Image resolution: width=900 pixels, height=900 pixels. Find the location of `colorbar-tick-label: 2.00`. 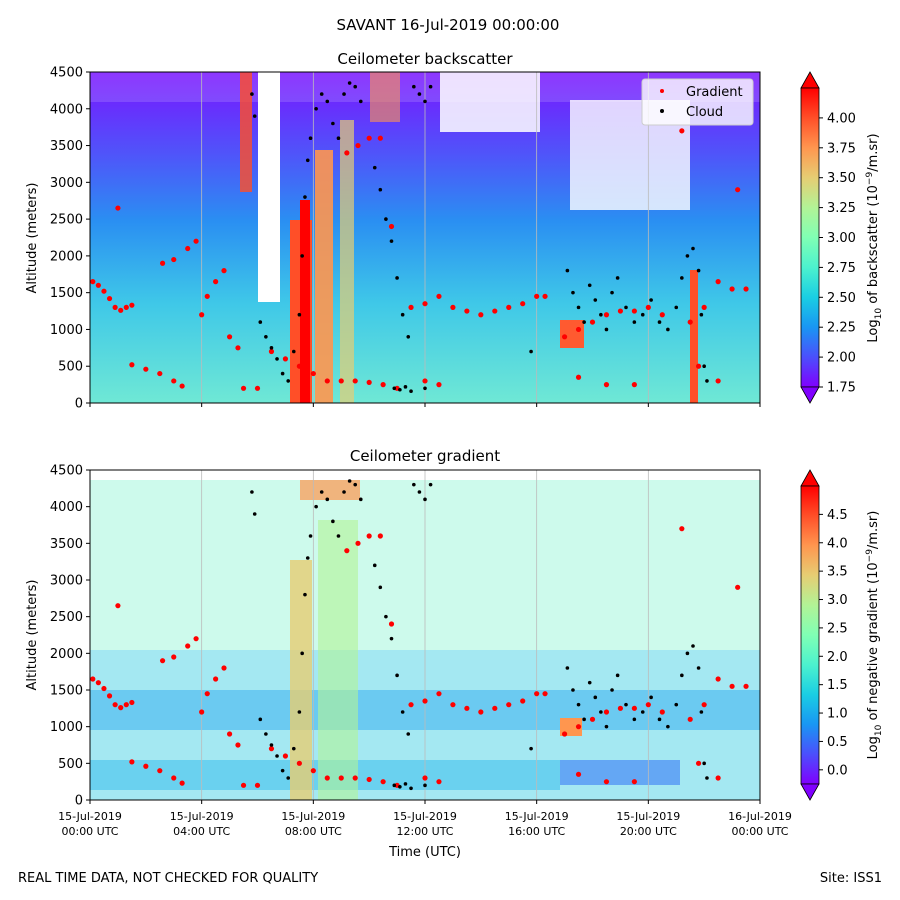

colorbar-tick-label: 2.00 is located at coordinates (841, 358).